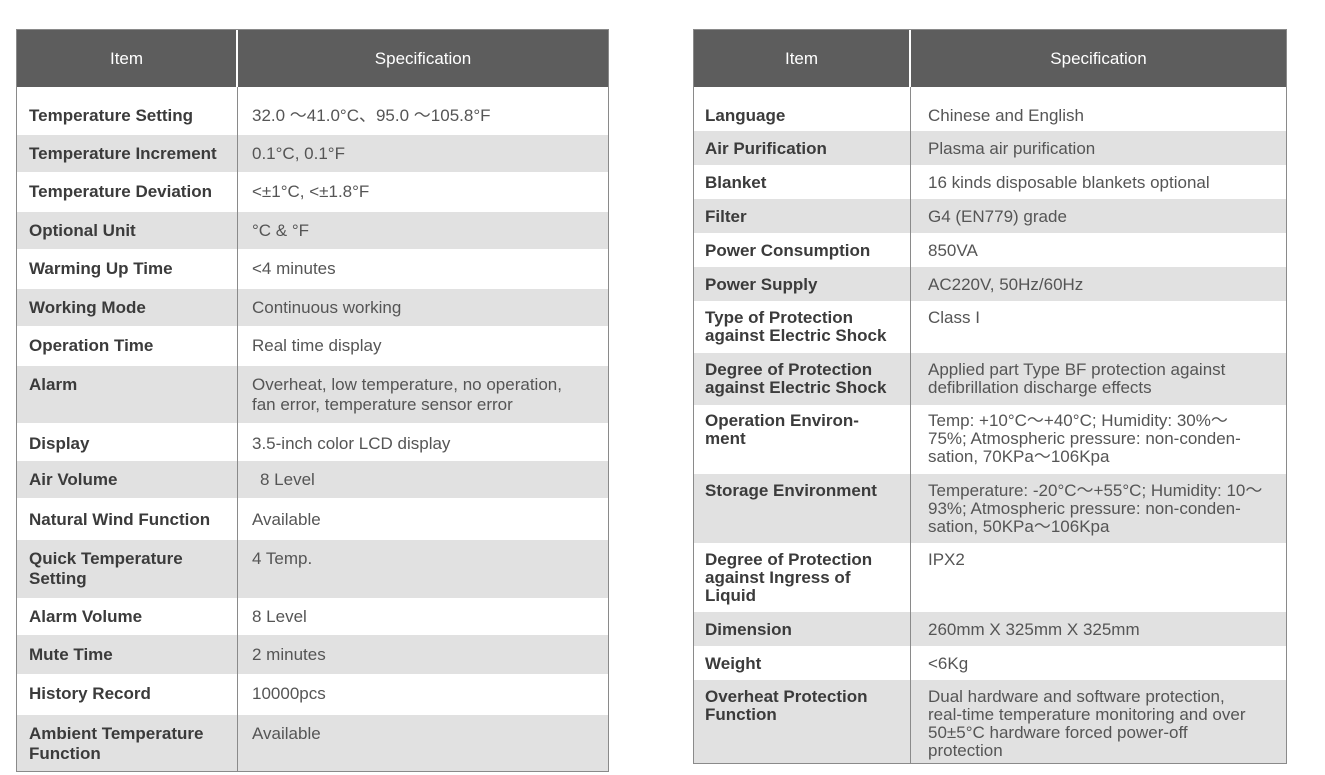  Describe the element at coordinates (312, 569) in the screenshot. I see `table-row: Quick Temperature Setting 4 Temp.` at that location.